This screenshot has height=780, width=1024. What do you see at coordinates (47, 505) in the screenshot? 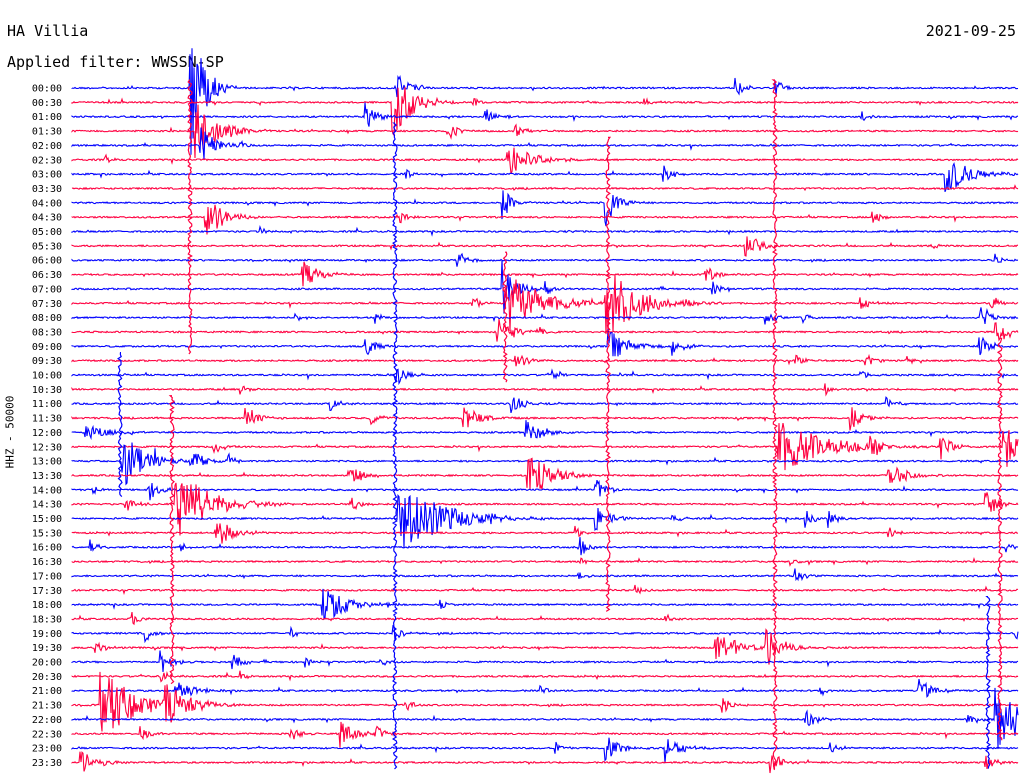
I see `row-label: 14:30` at bounding box center [47, 505].